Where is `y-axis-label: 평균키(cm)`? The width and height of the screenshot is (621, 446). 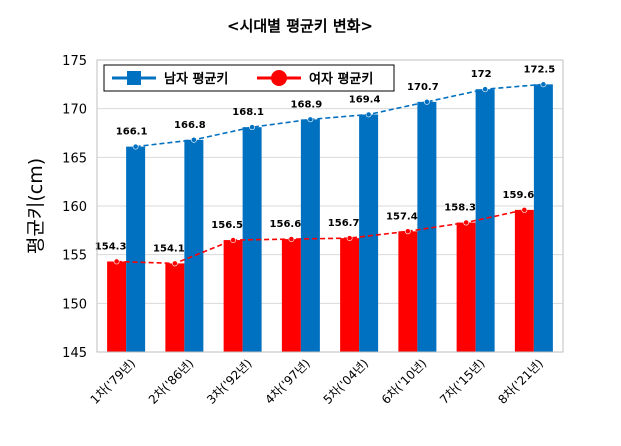
y-axis-label: 평균키(cm) is located at coordinates (36, 206).